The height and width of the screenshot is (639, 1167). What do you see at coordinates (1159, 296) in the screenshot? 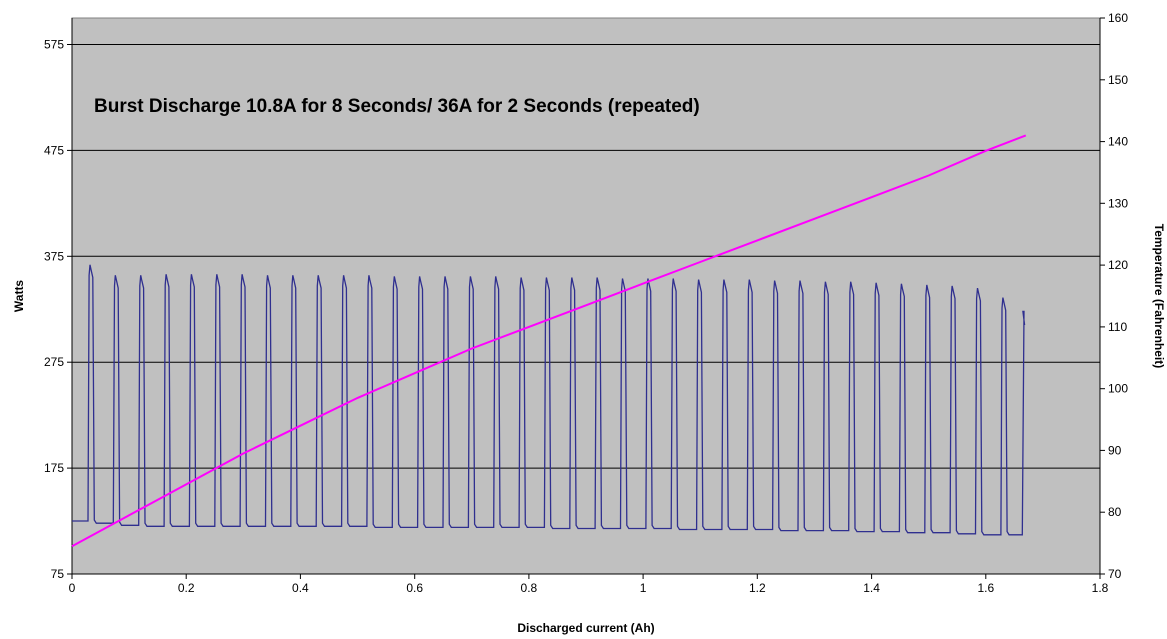
I see `y-axis-right-title: Temperature (Fahrenheit)` at bounding box center [1159, 296].